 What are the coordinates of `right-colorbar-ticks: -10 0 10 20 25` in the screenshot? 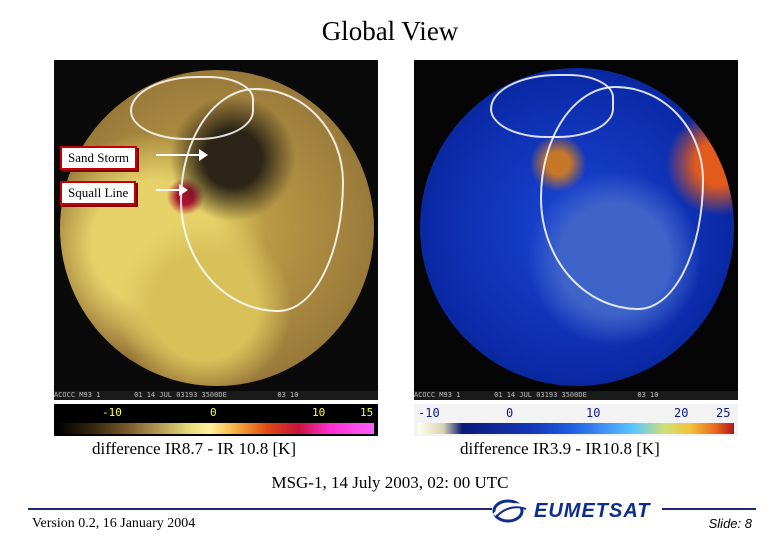 It's located at (576, 414).